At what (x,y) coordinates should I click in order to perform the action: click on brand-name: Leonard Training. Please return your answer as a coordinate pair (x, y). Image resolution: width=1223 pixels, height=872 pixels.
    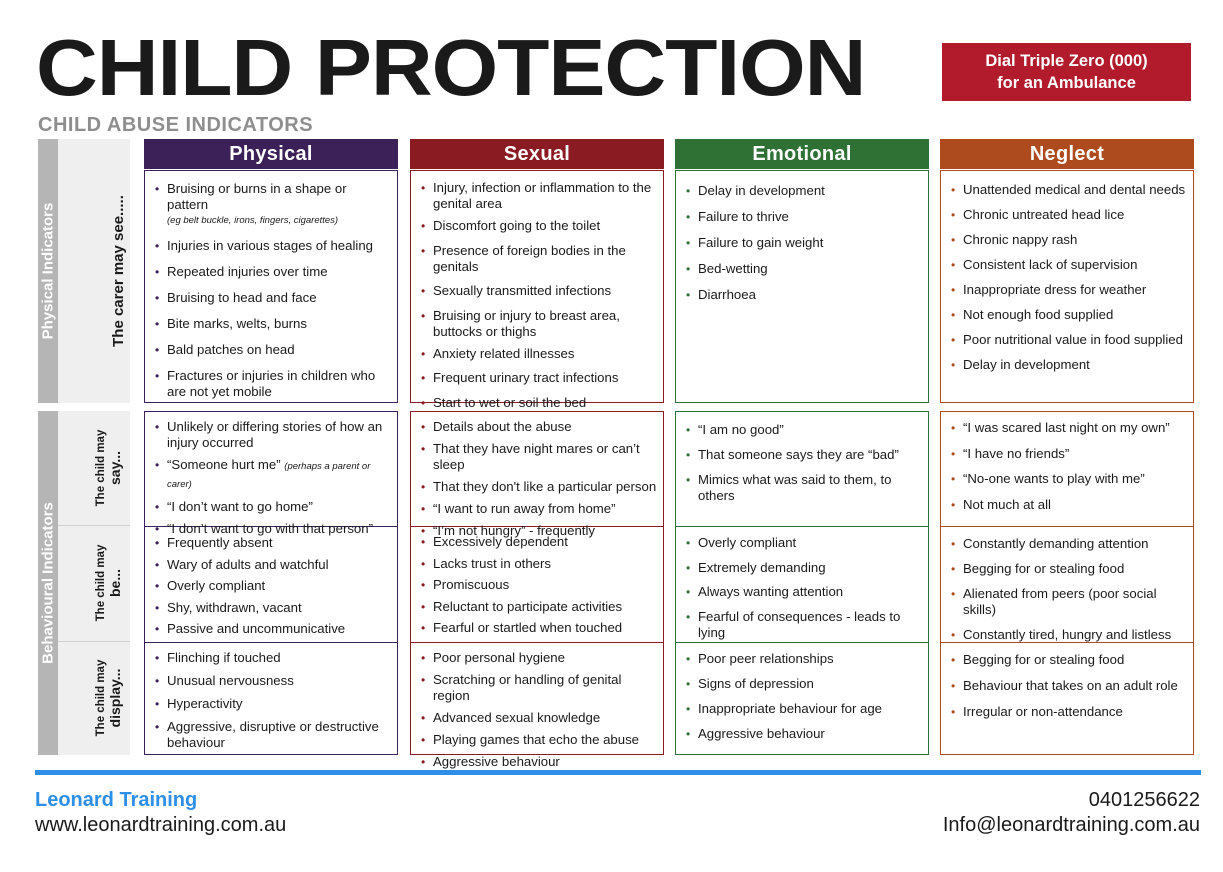
    Looking at the image, I should click on (116, 800).